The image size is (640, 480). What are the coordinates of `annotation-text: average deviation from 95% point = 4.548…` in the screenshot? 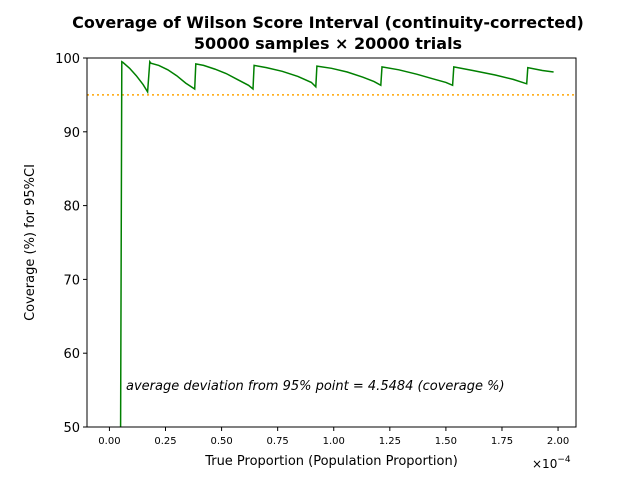 It's located at (315, 386).